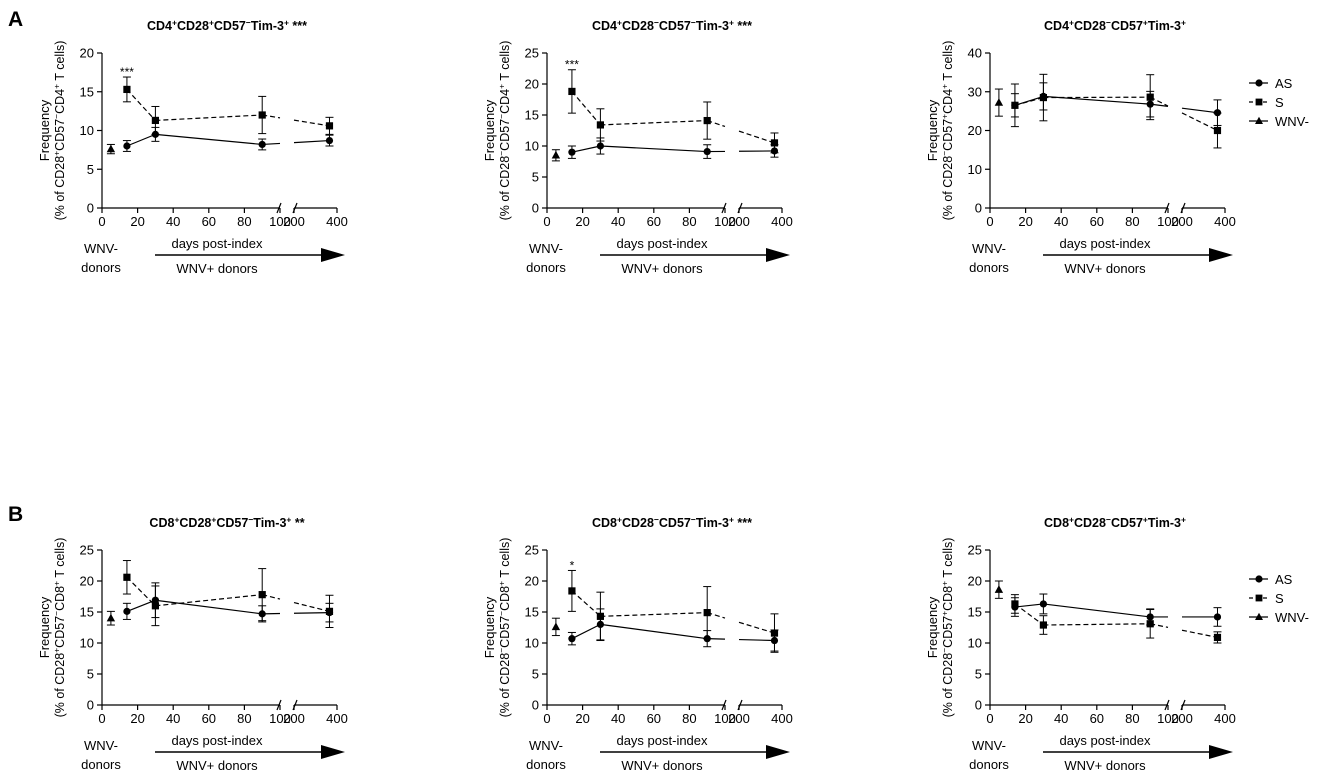  Describe the element at coordinates (989, 745) in the screenshot. I see `group-label-wnv-negative: WNV-` at that location.